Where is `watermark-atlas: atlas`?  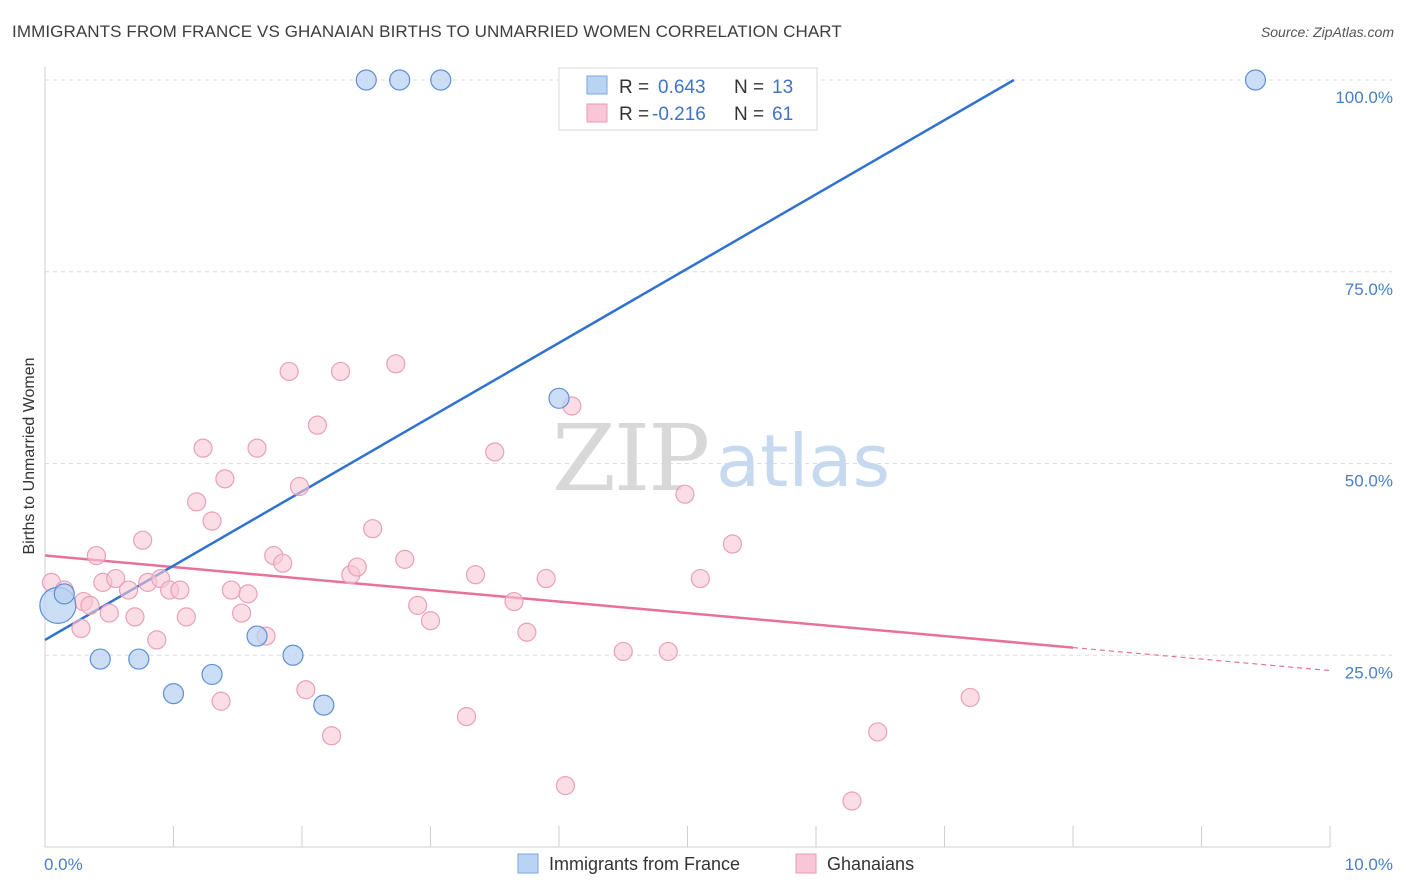
watermark-atlas: atlas is located at coordinates (803, 461).